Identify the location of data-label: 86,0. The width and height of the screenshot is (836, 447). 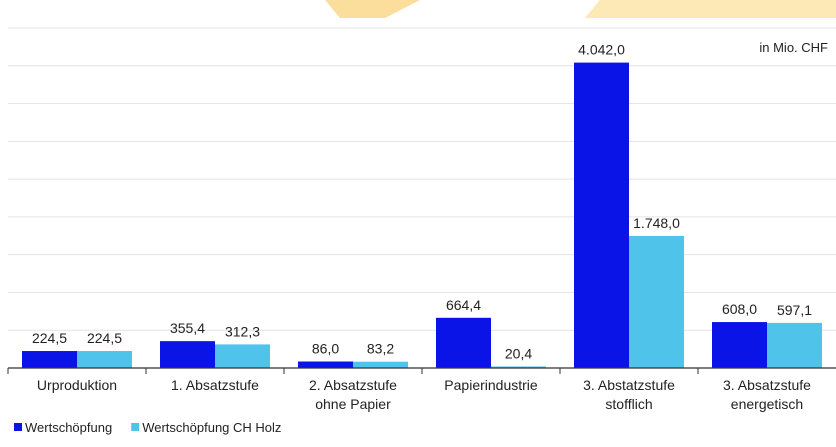
(325, 349).